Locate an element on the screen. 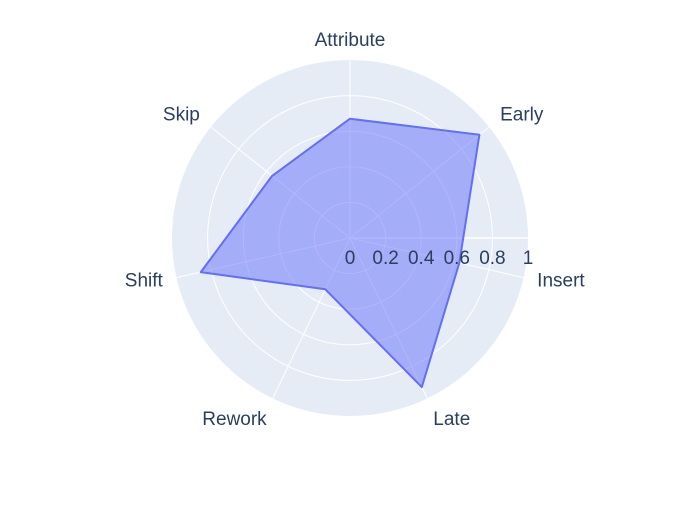 The width and height of the screenshot is (700, 505). radial-tick-0: 0 is located at coordinates (350, 258).